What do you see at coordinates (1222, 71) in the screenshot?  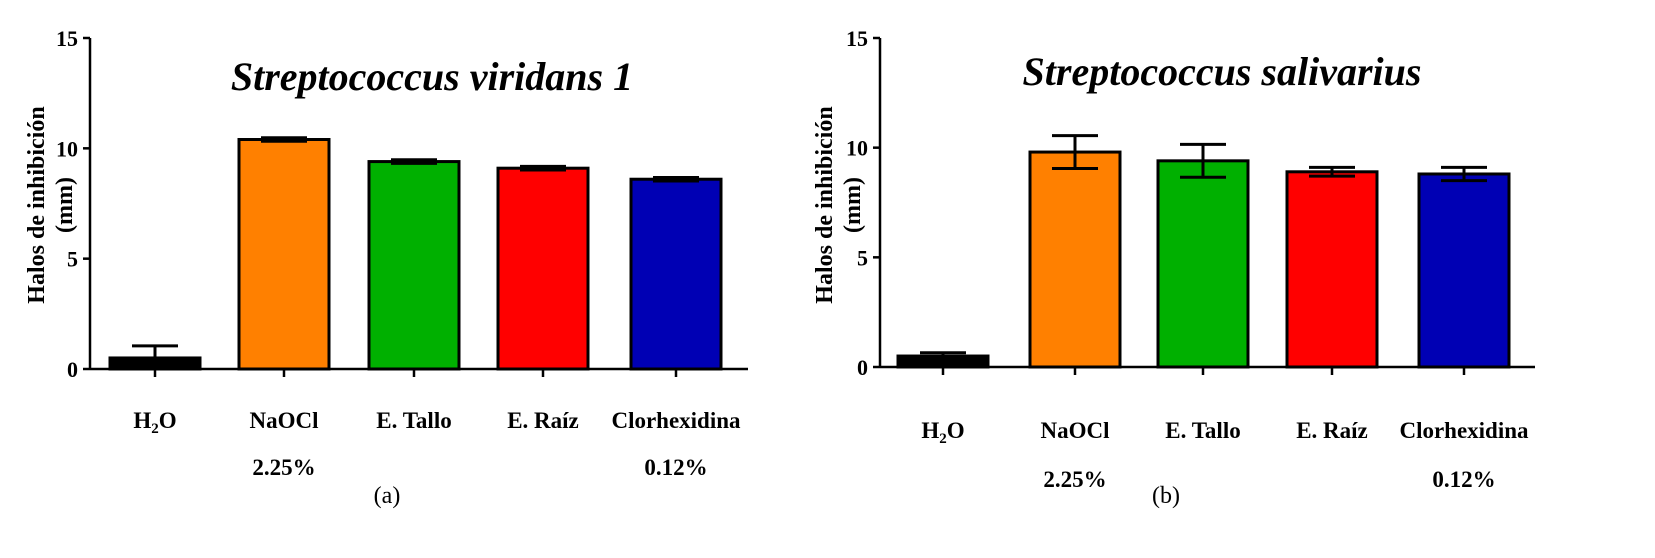 I see `chart-title: Streptococcus salivarius` at bounding box center [1222, 71].